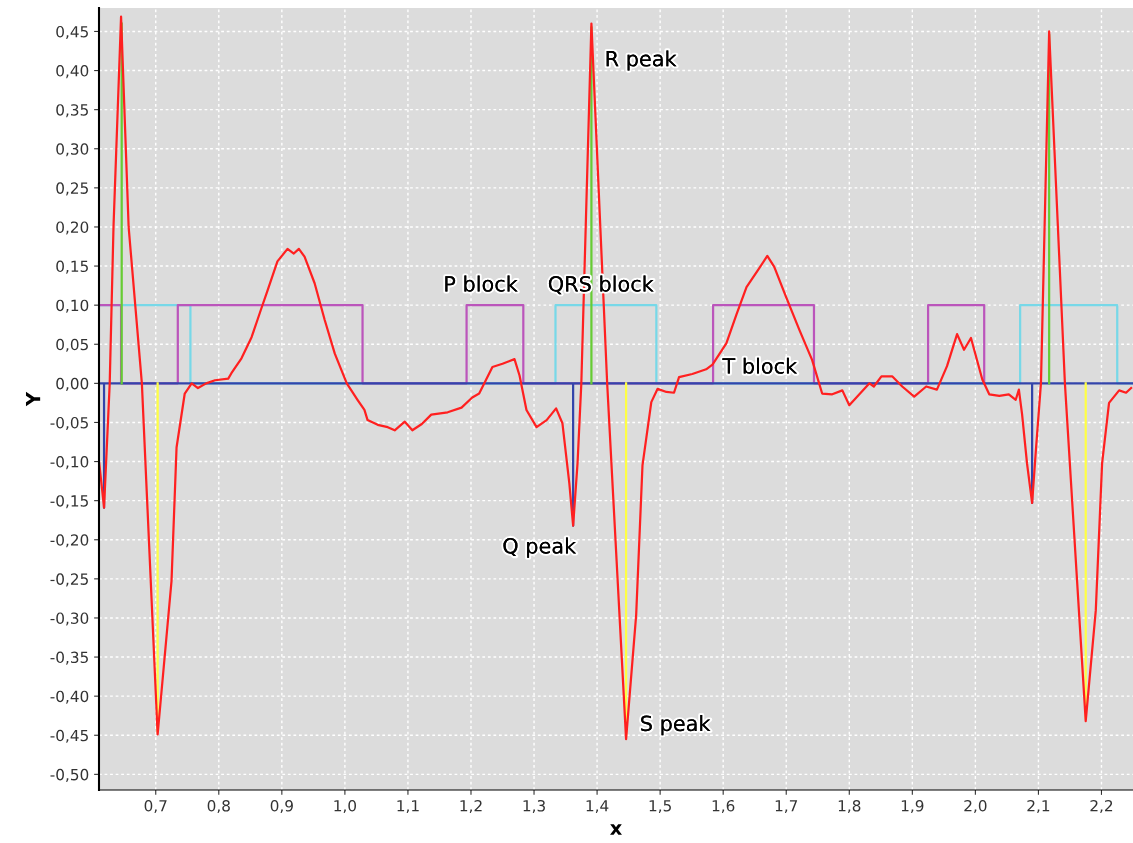 This screenshot has height=843, width=1133. Describe the element at coordinates (723, 806) in the screenshot. I see `x-tick-label: 1,6` at that location.